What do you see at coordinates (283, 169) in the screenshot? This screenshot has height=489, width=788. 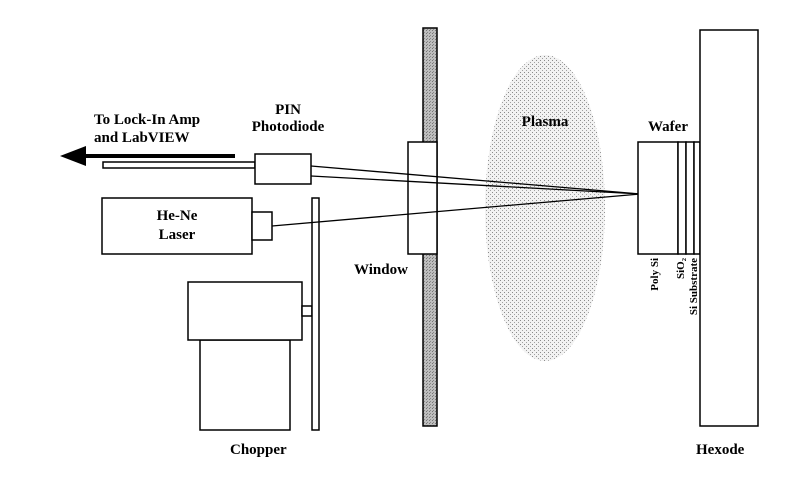 I see `photodiode` at bounding box center [283, 169].